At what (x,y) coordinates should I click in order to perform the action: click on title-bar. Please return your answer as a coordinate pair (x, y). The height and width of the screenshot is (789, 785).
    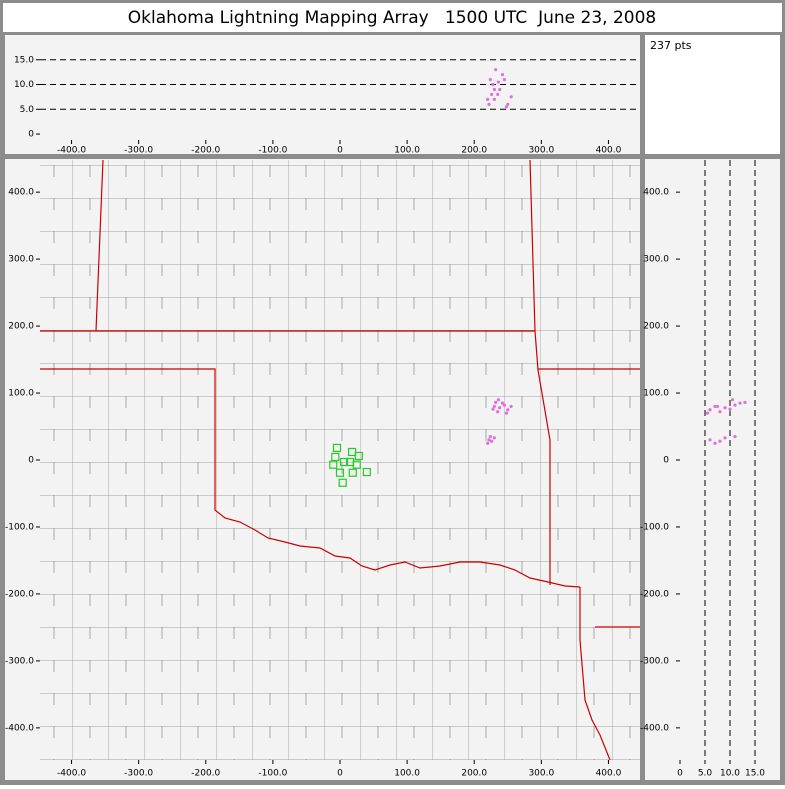
    Looking at the image, I should click on (392, 17).